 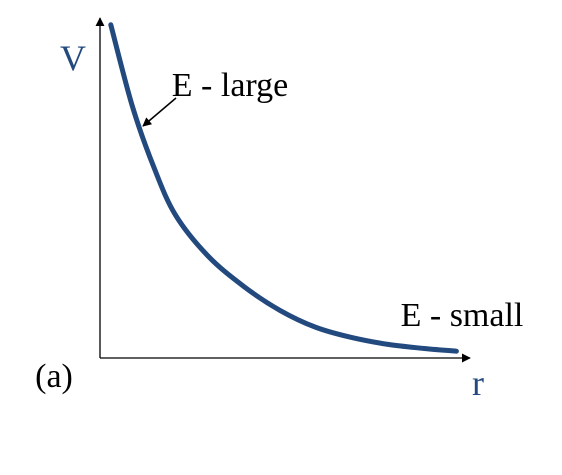 What do you see at coordinates (159, 112) in the screenshot?
I see `annotation-arrow` at bounding box center [159, 112].